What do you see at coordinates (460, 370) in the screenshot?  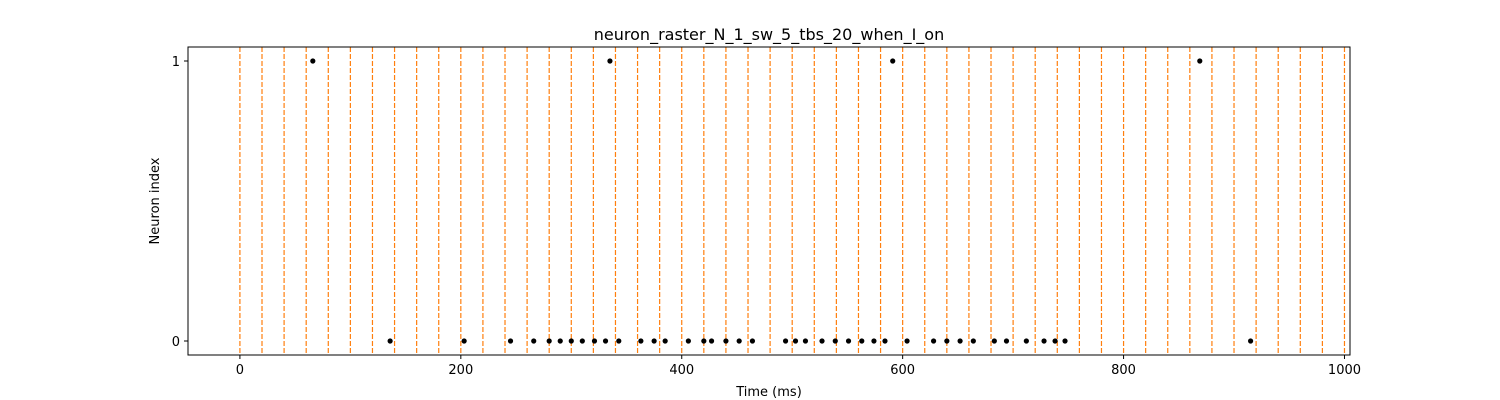 I see `x-tick-label: 200` at bounding box center [460, 370].